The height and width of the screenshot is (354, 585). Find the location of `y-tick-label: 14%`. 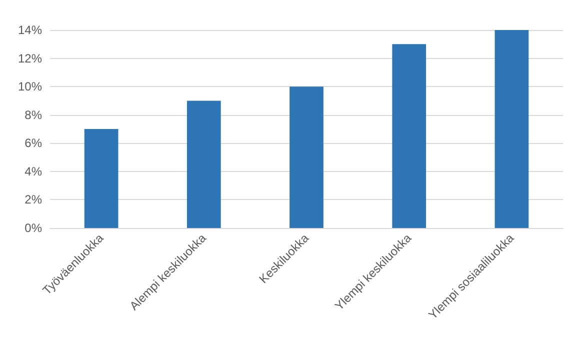

y-tick-label: 14% is located at coordinates (30, 30).